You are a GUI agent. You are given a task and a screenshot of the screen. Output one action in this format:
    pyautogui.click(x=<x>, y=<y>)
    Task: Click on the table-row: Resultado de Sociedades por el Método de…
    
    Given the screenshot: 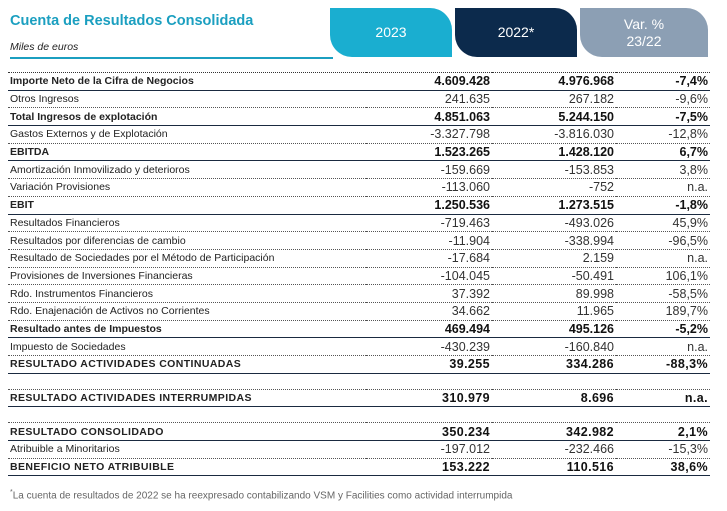 What is the action you would take?
    pyautogui.click(x=359, y=258)
    